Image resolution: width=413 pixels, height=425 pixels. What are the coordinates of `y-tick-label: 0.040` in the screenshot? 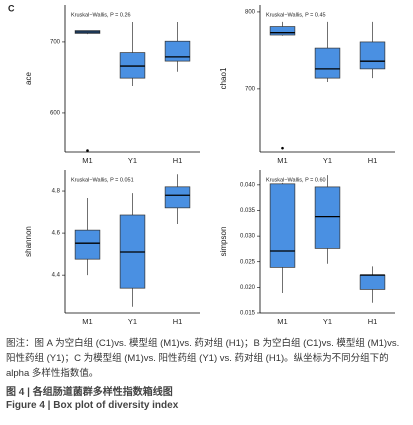 It's located at (248, 185).